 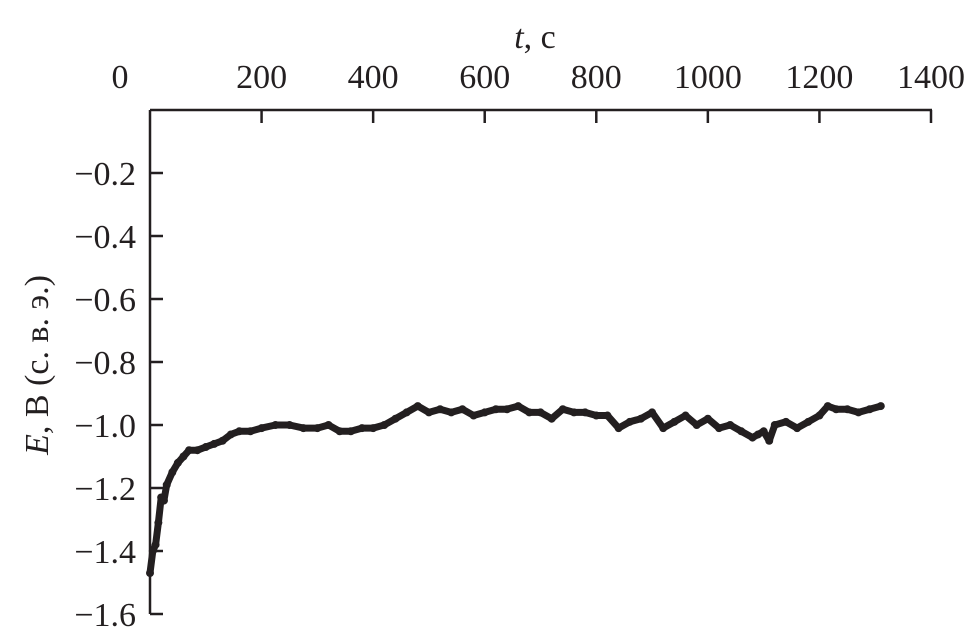 What do you see at coordinates (37, 365) in the screenshot?
I see `y-axis-label: E, В (с. в. э.)` at bounding box center [37, 365].